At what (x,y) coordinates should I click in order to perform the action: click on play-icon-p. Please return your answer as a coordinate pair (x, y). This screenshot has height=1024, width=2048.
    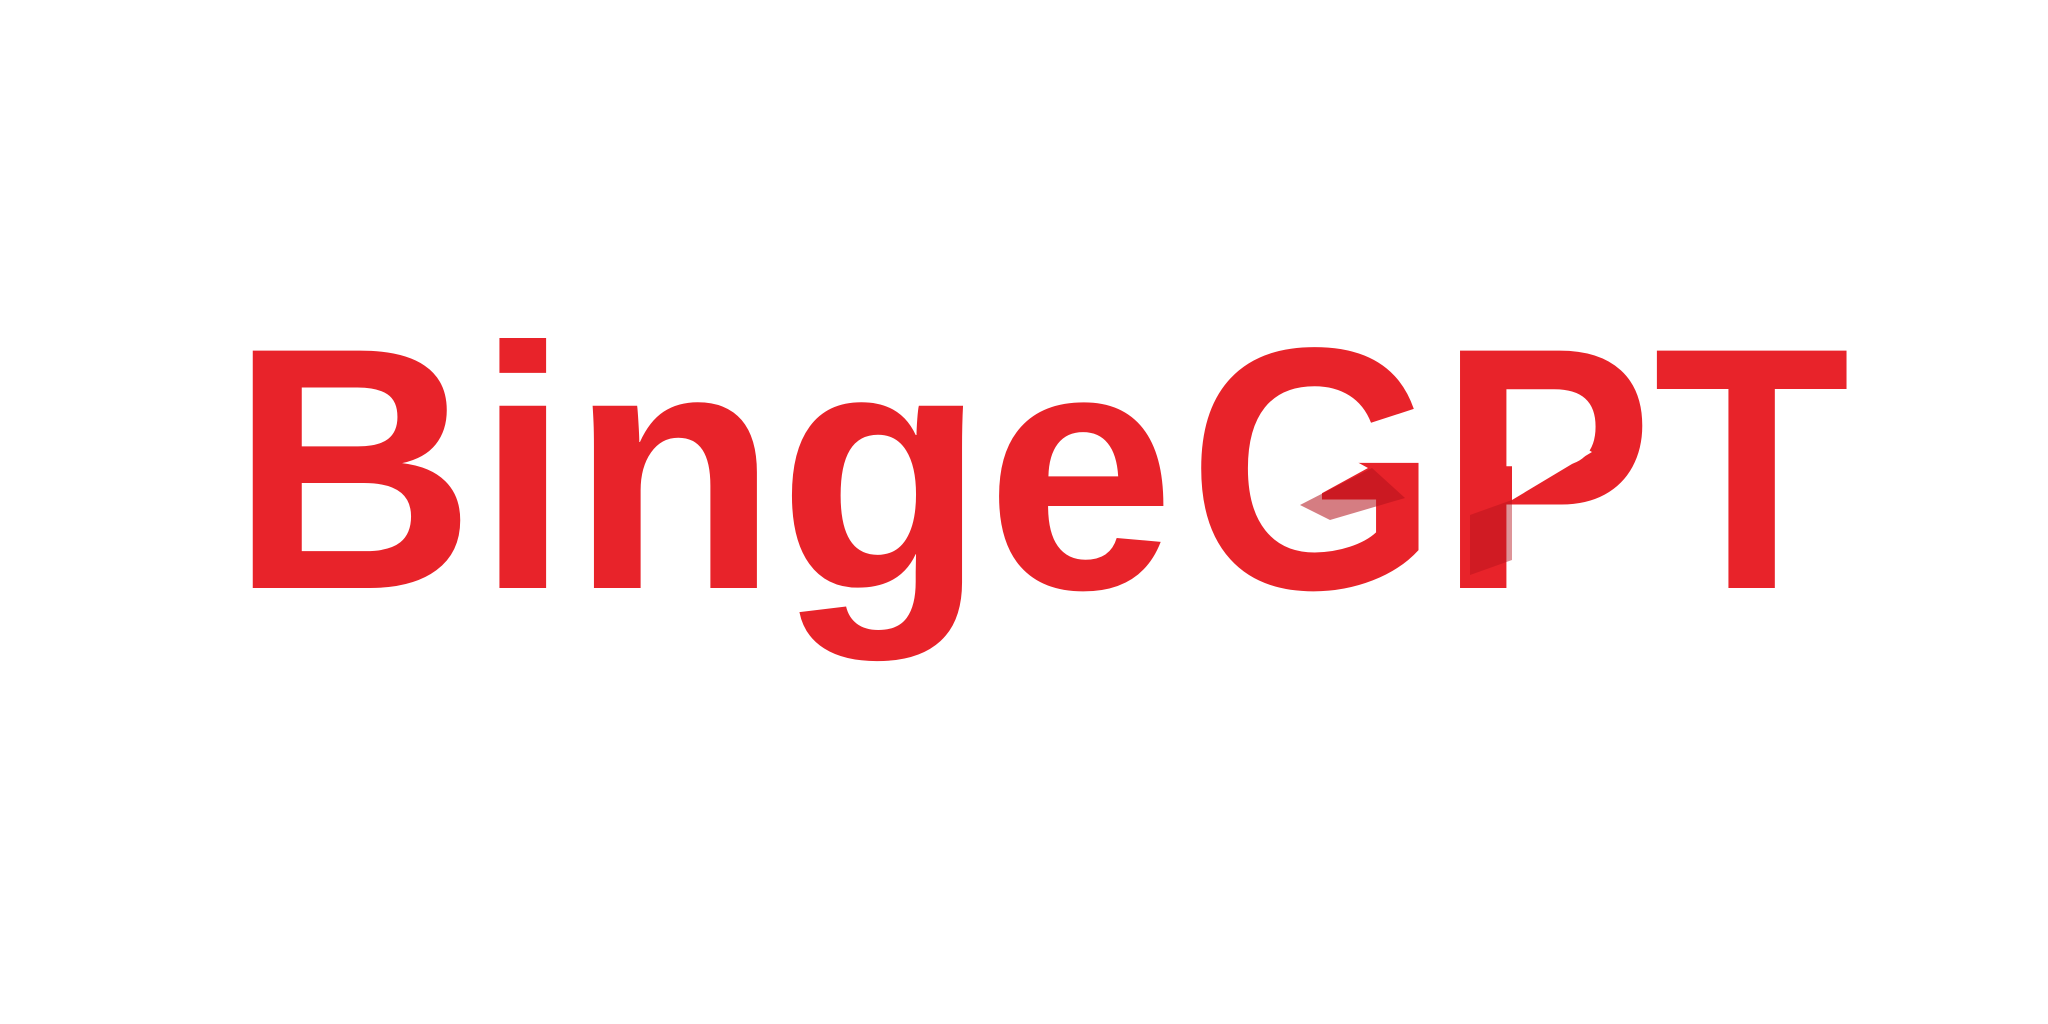
    Looking at the image, I should click on (1531, 490).